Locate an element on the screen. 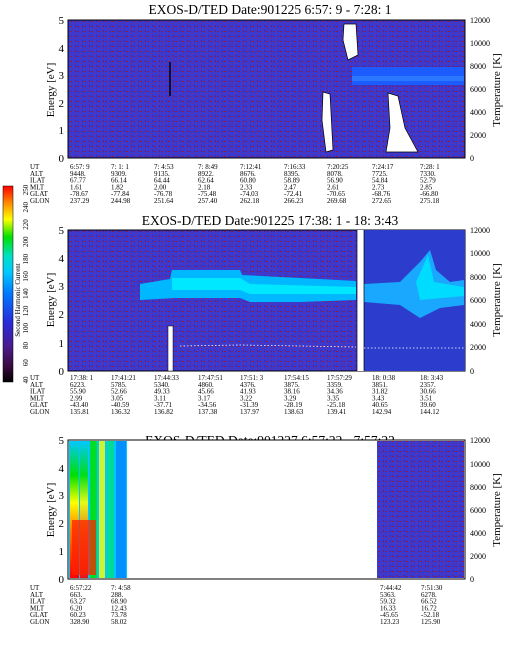 This screenshot has height=649, width=505. orbit-row-label: ALT is located at coordinates (37, 174).